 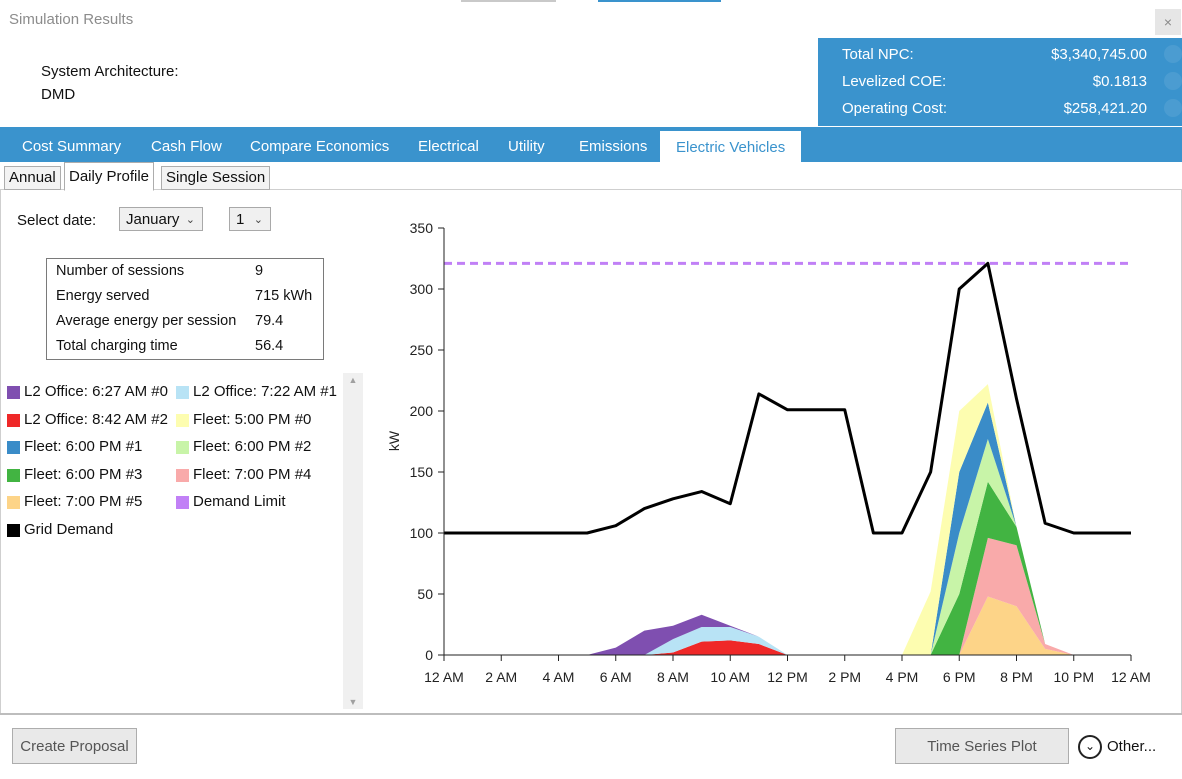 I want to click on summary-row-operating-cost: Operating Cost: $258,421.20, so click(x=994, y=110).